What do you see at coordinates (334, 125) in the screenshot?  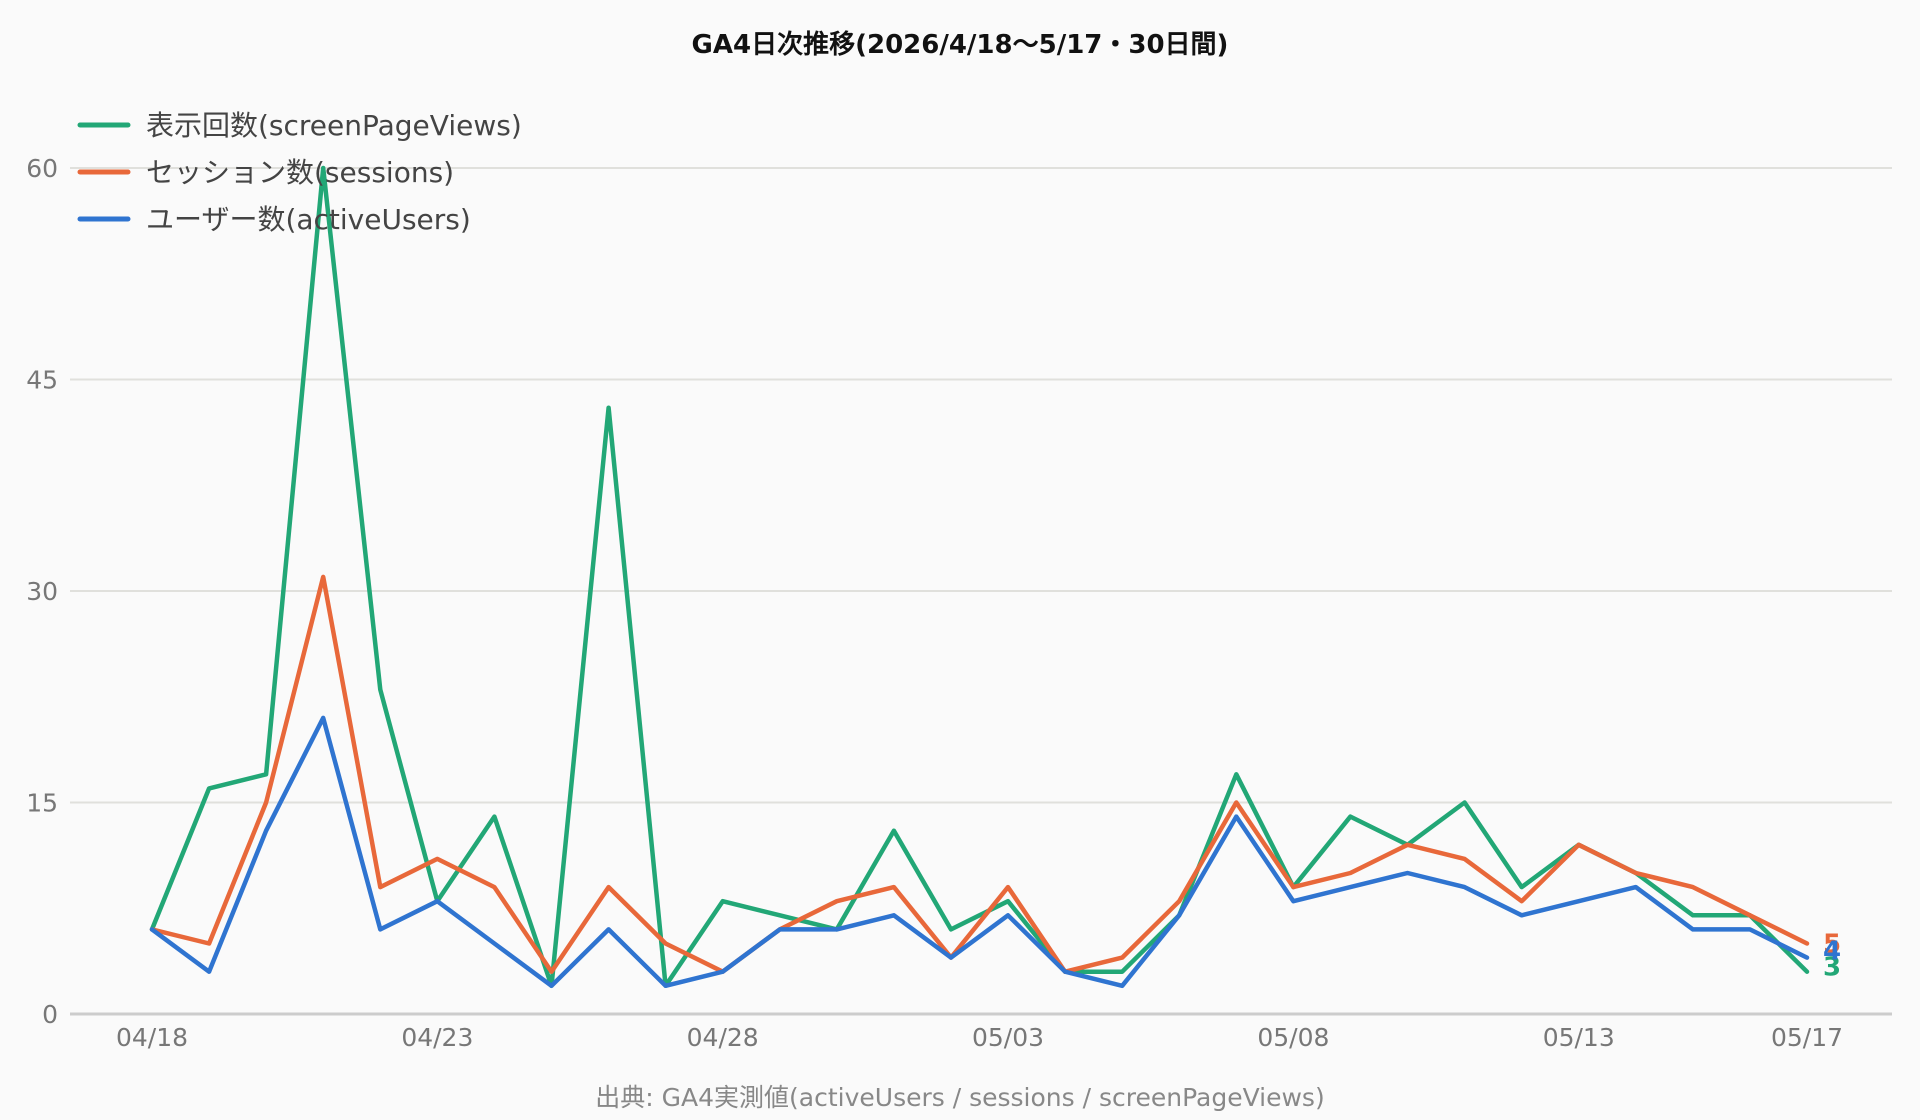 I see `legend-label-0: 表示回数(screenPageViews)` at bounding box center [334, 125].